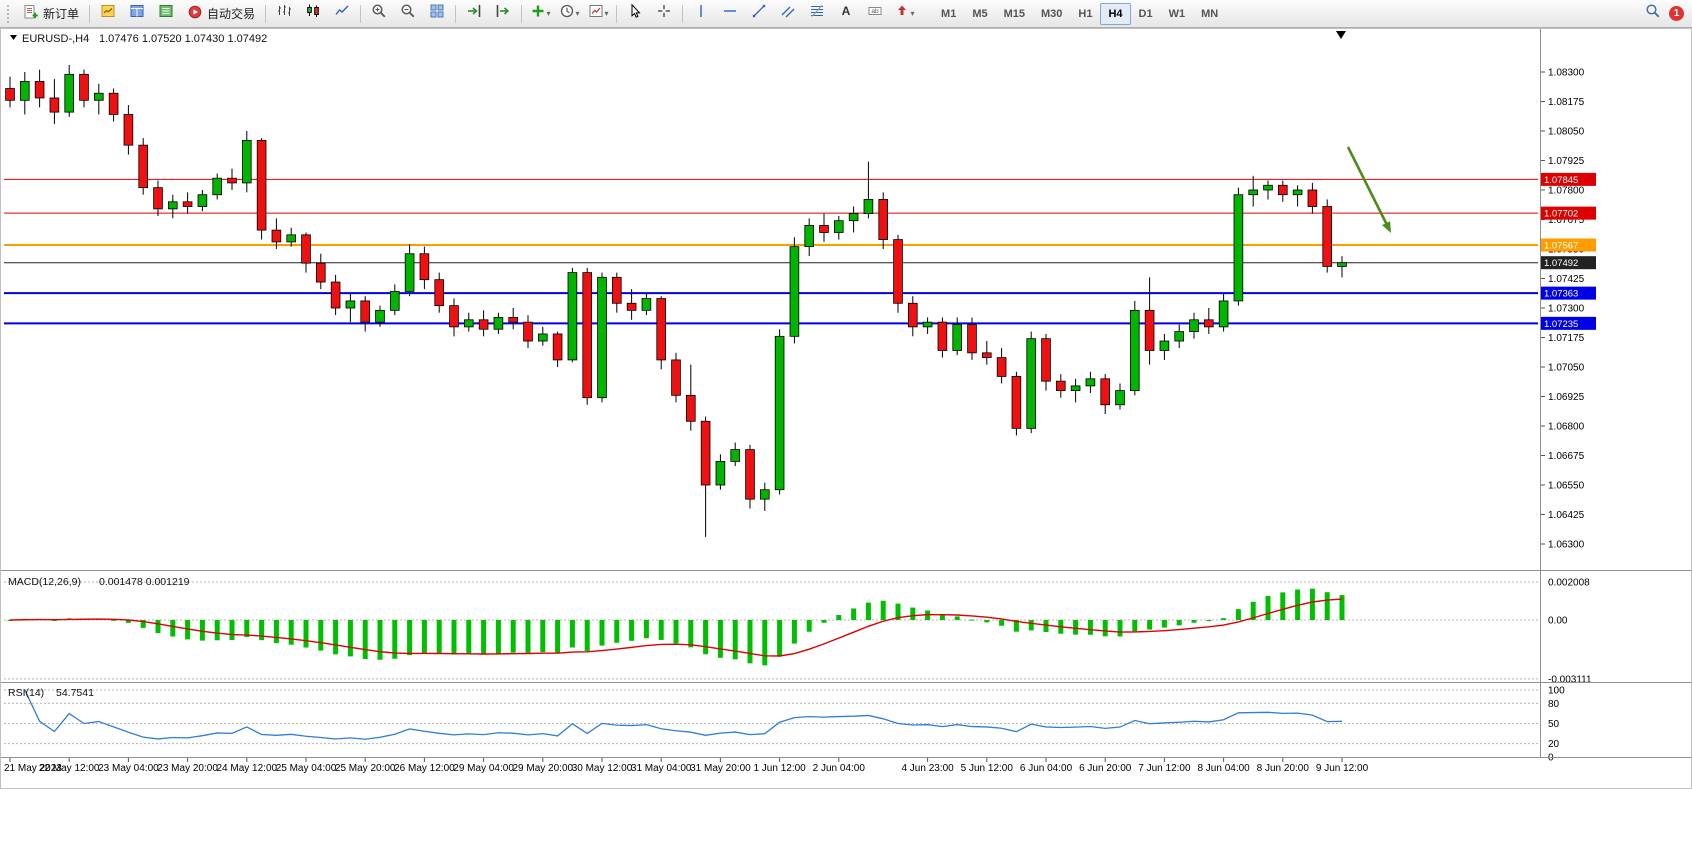 This screenshot has height=843, width=1692. I want to click on crosshair-button, so click(664, 14).